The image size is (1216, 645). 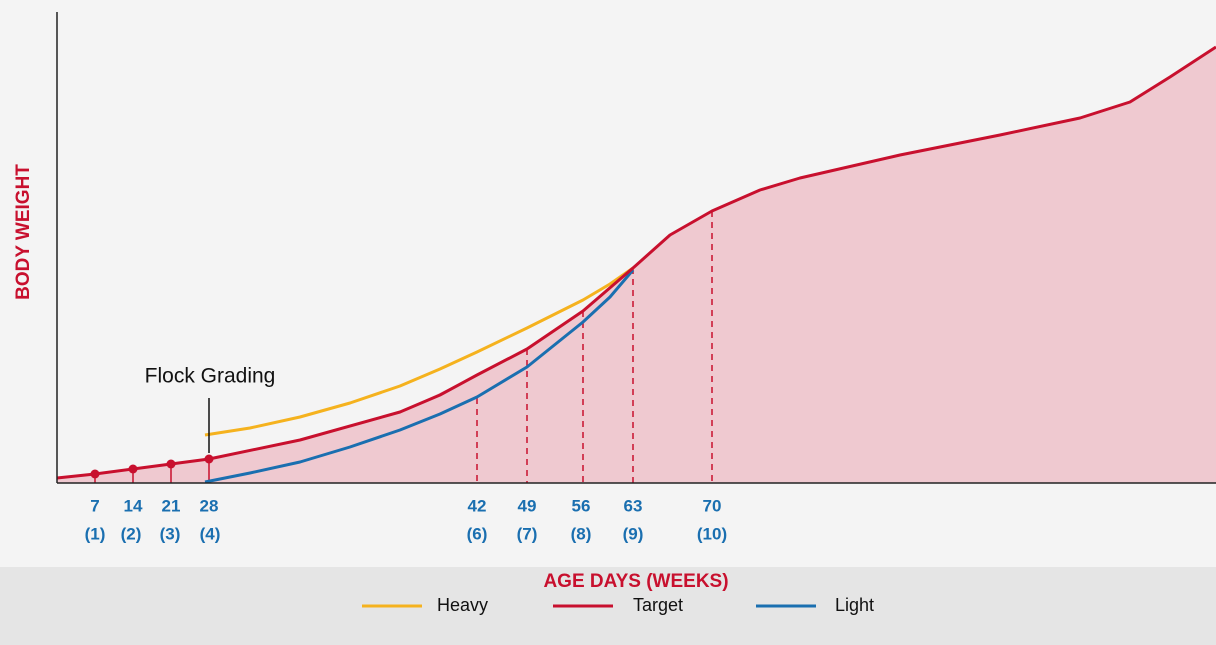 What do you see at coordinates (635, 581) in the screenshot?
I see `x-axis-label: AGE DAYS (WEEKS)` at bounding box center [635, 581].